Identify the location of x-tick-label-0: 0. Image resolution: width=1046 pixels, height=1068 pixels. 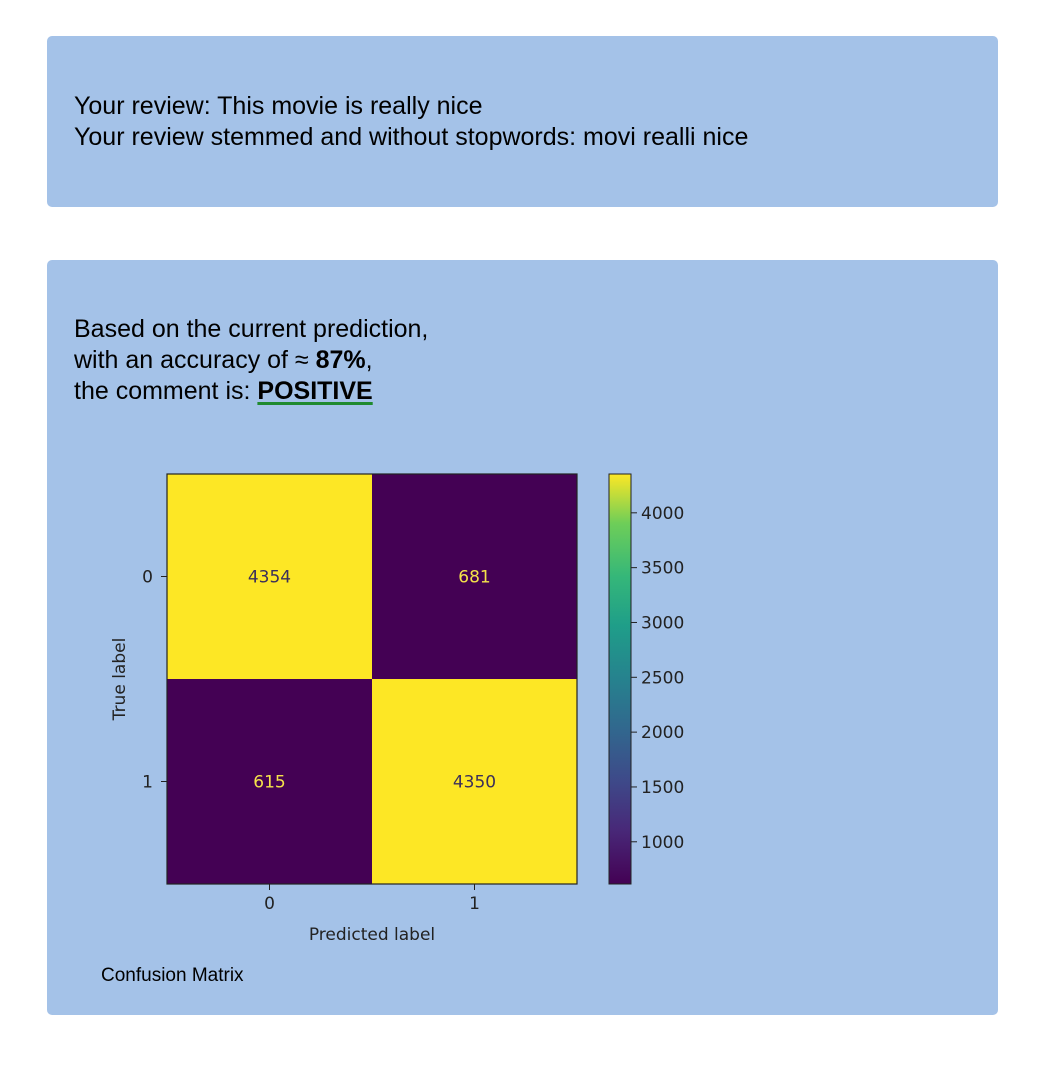
(269, 904).